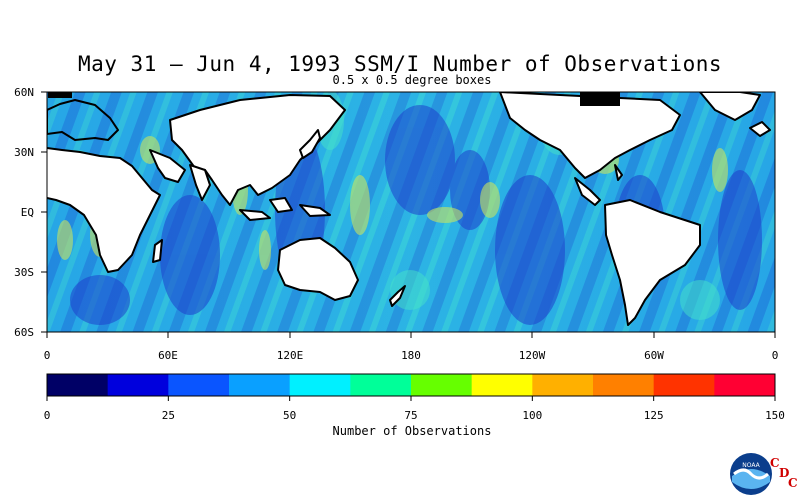 The width and height of the screenshot is (800, 500). Describe the element at coordinates (412, 431) in the screenshot. I see `colorbar-title: Number of Observations` at that location.